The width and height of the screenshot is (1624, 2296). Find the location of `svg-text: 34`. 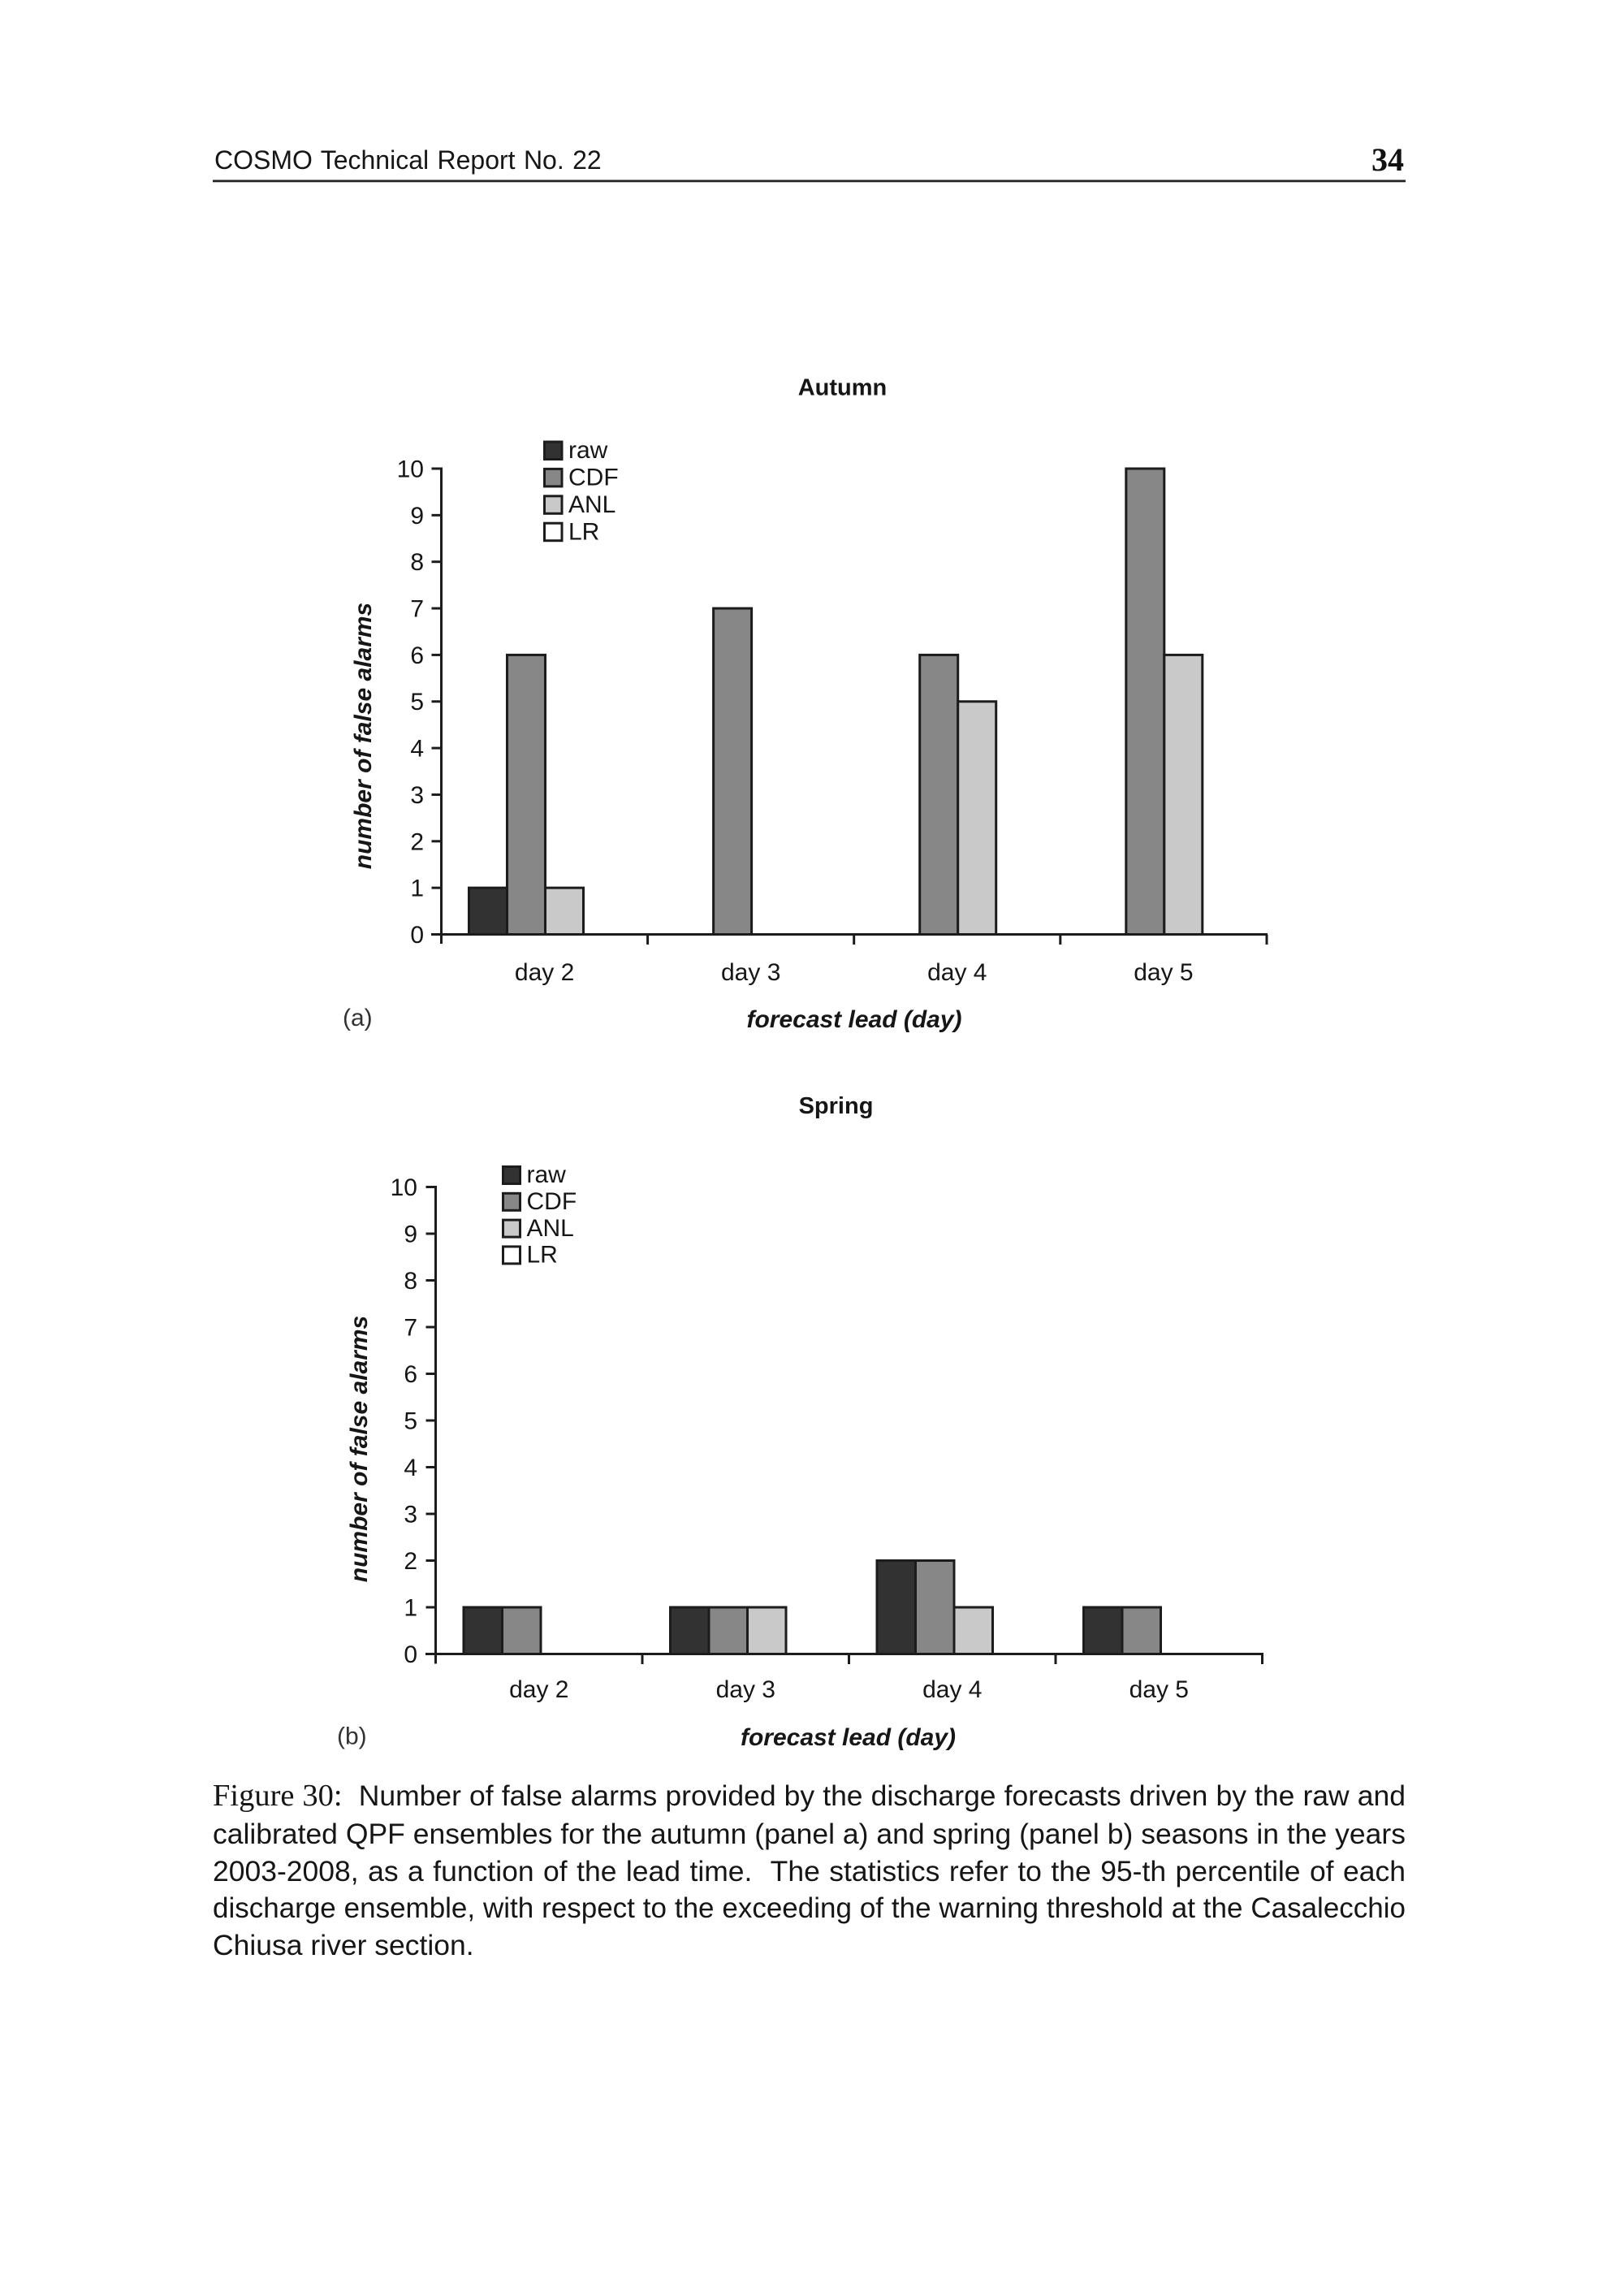

svg-text: 34 is located at coordinates (1388, 159).